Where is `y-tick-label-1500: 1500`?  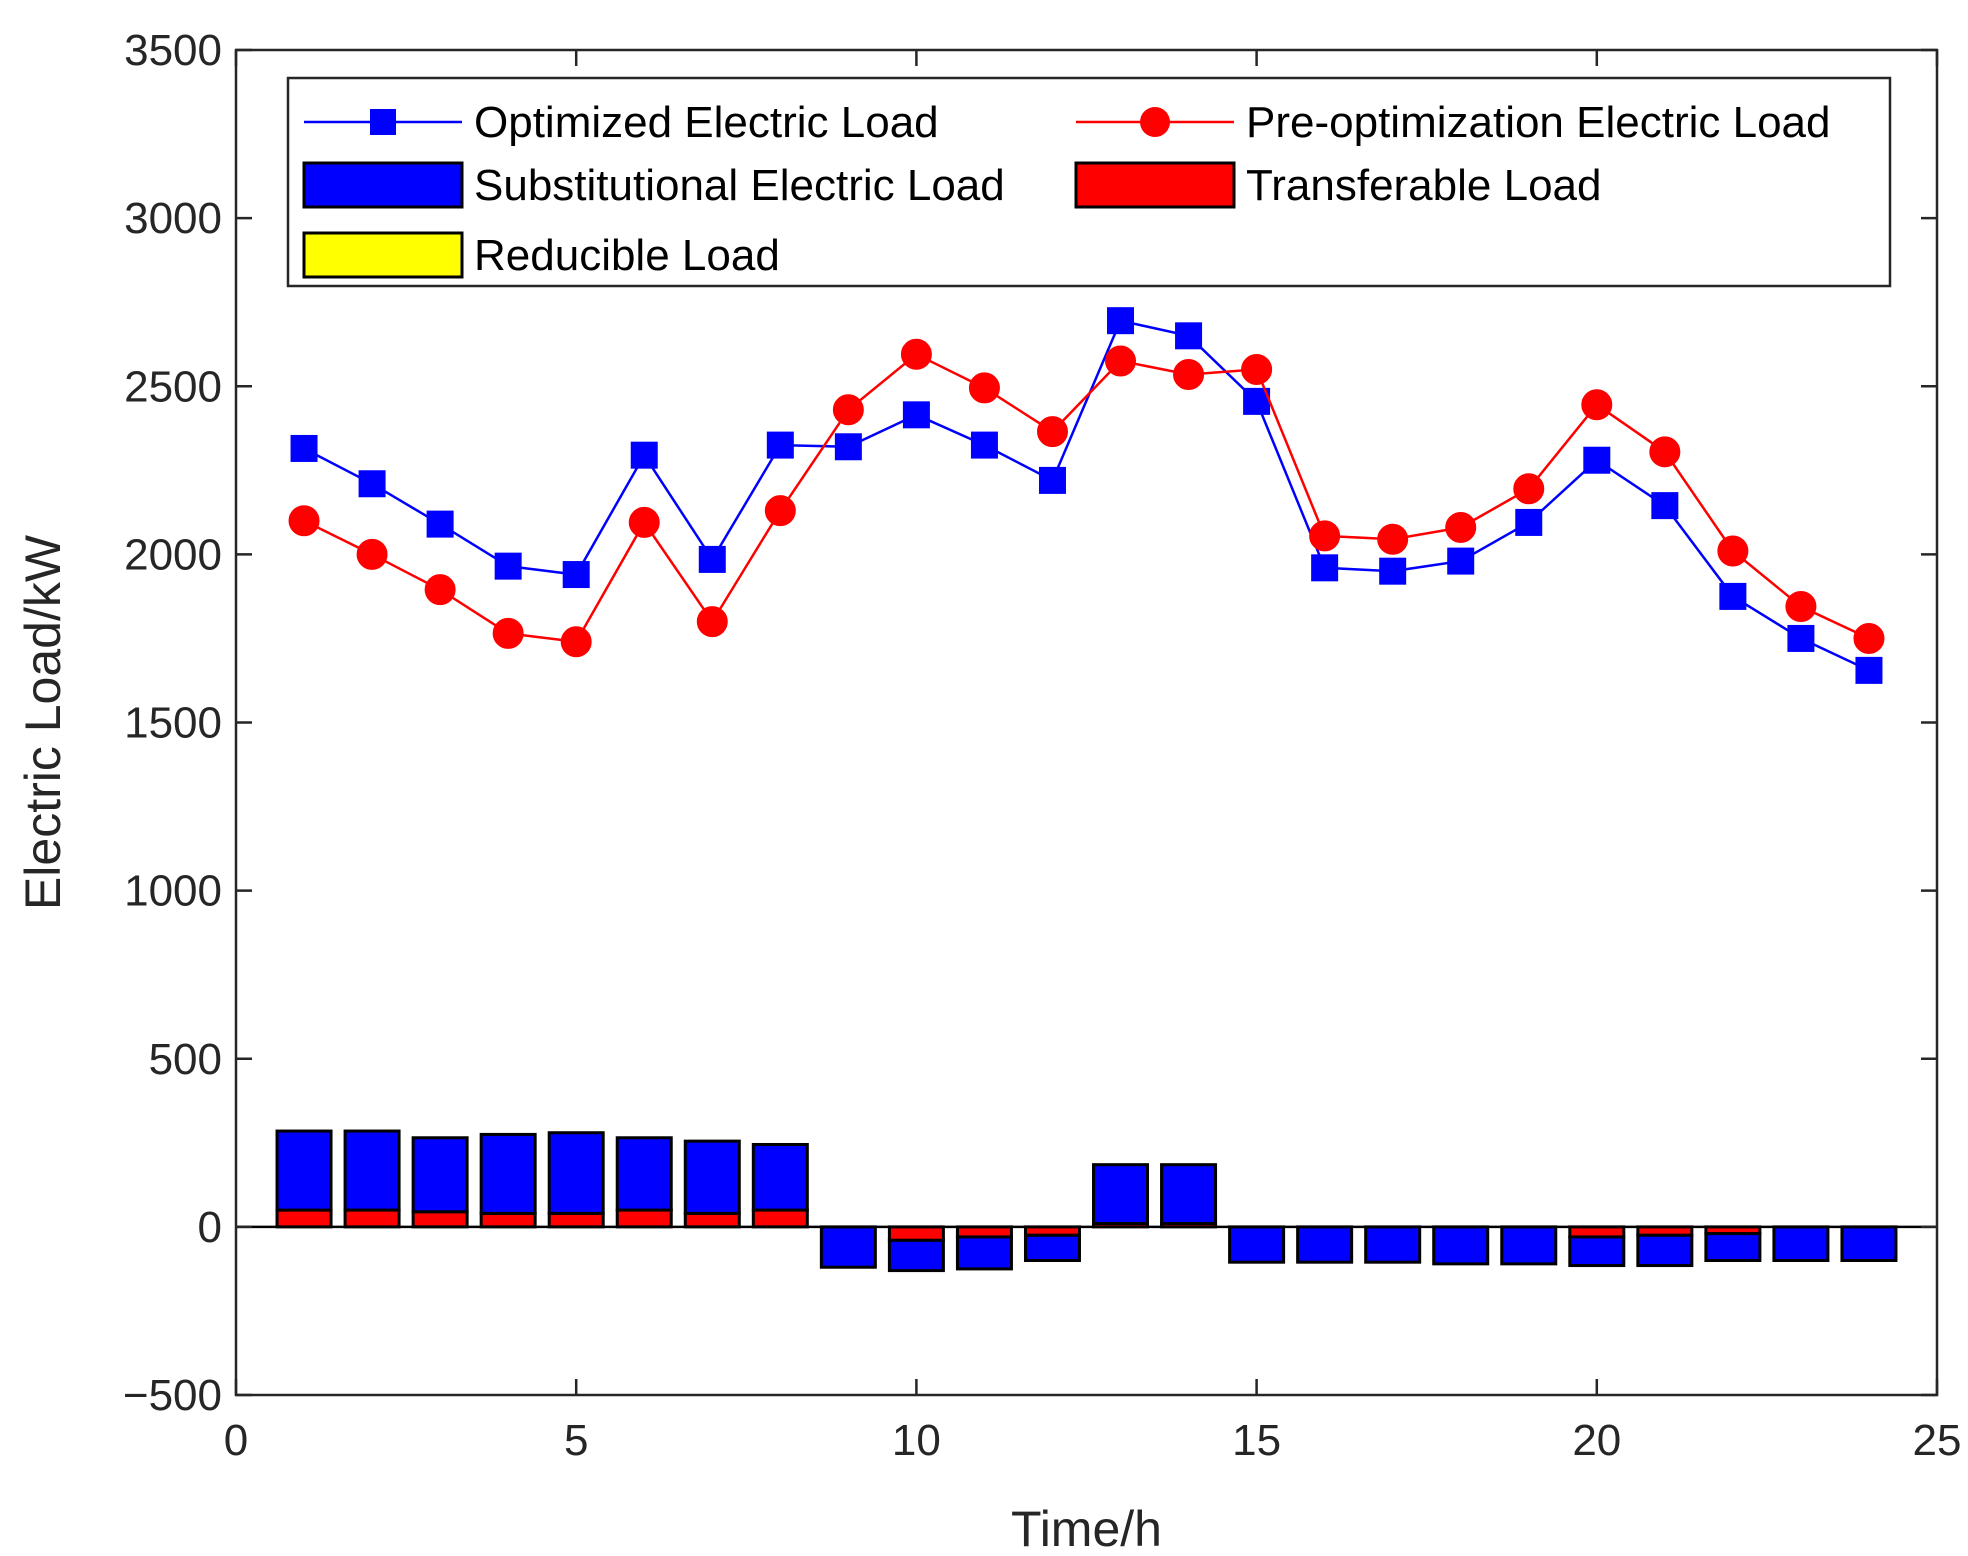
y-tick-label-1500: 1500 is located at coordinates (173, 723).